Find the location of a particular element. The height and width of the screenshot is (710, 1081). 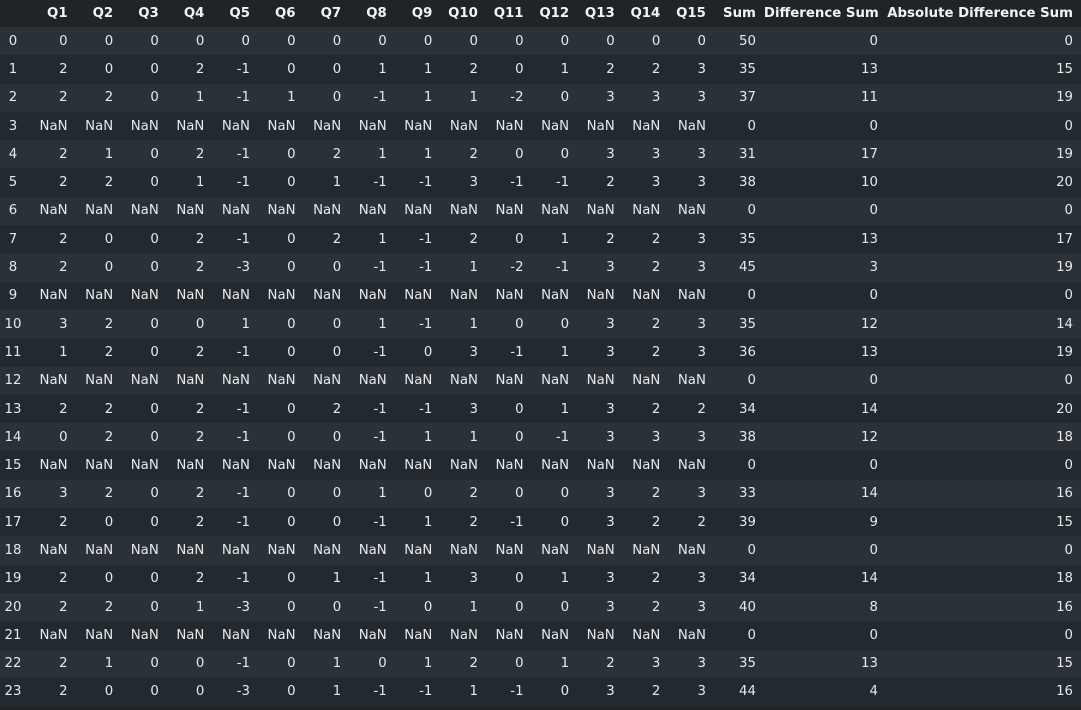

table-row: 16 3 2 0 2 -1 0 0 1 0 2 0 0 3 2 3 33 14 16 is located at coordinates (540, 494).